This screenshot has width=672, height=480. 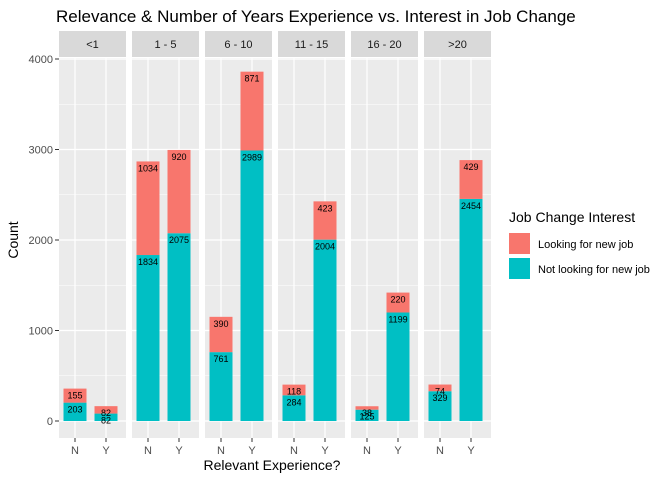 I want to click on bar-label-not-looking: 2989, so click(x=252, y=157).